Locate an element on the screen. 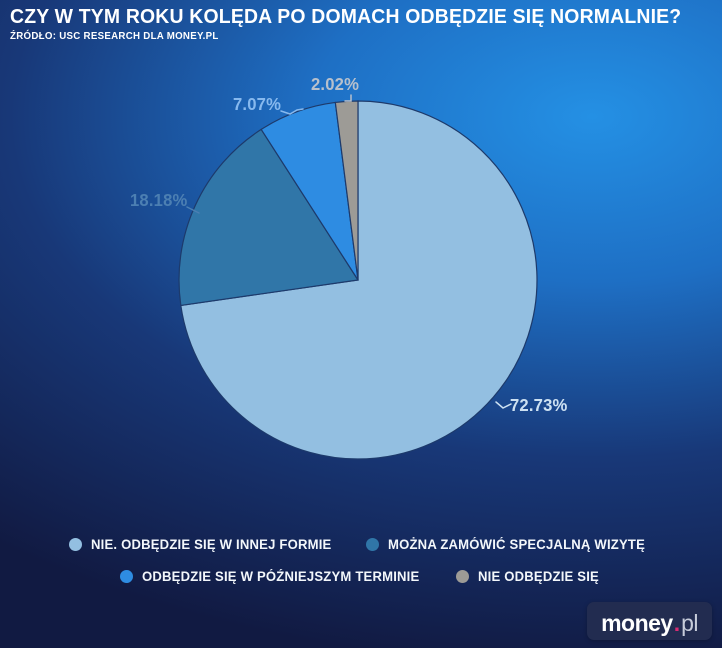 This screenshot has width=722, height=648. slice-value-label-18-18: 18.18% is located at coordinates (159, 200).